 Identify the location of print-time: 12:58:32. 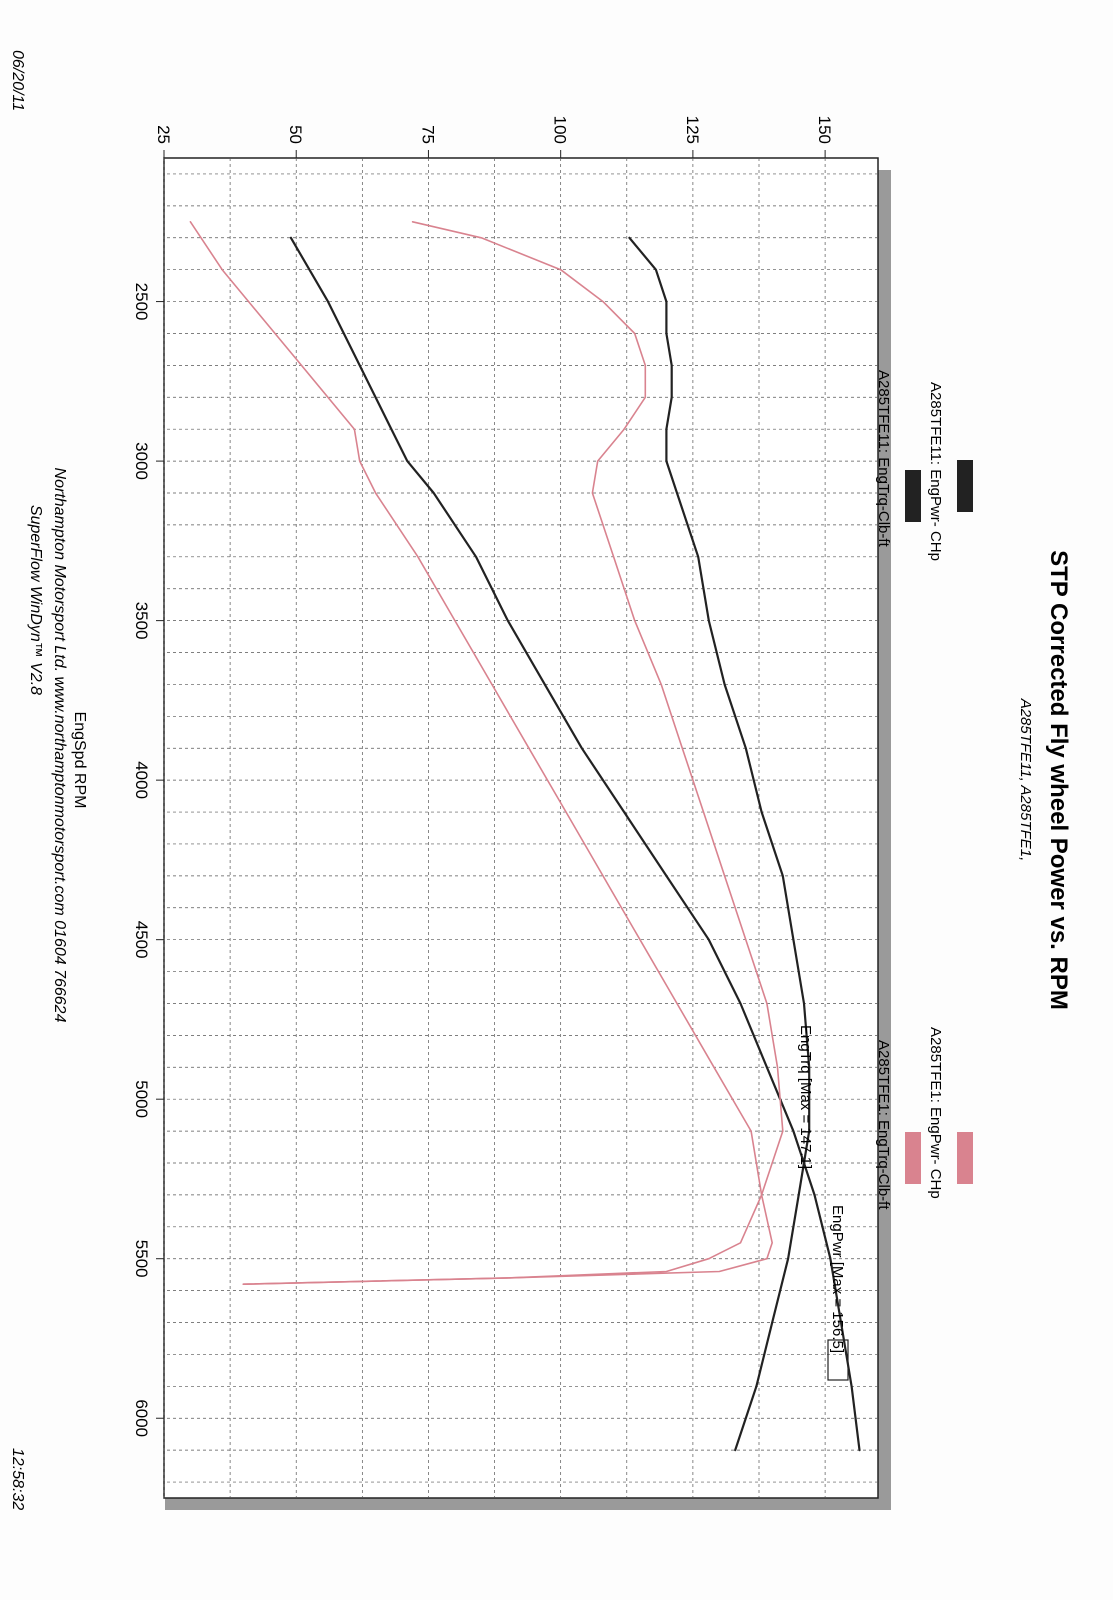
(17, 1479).